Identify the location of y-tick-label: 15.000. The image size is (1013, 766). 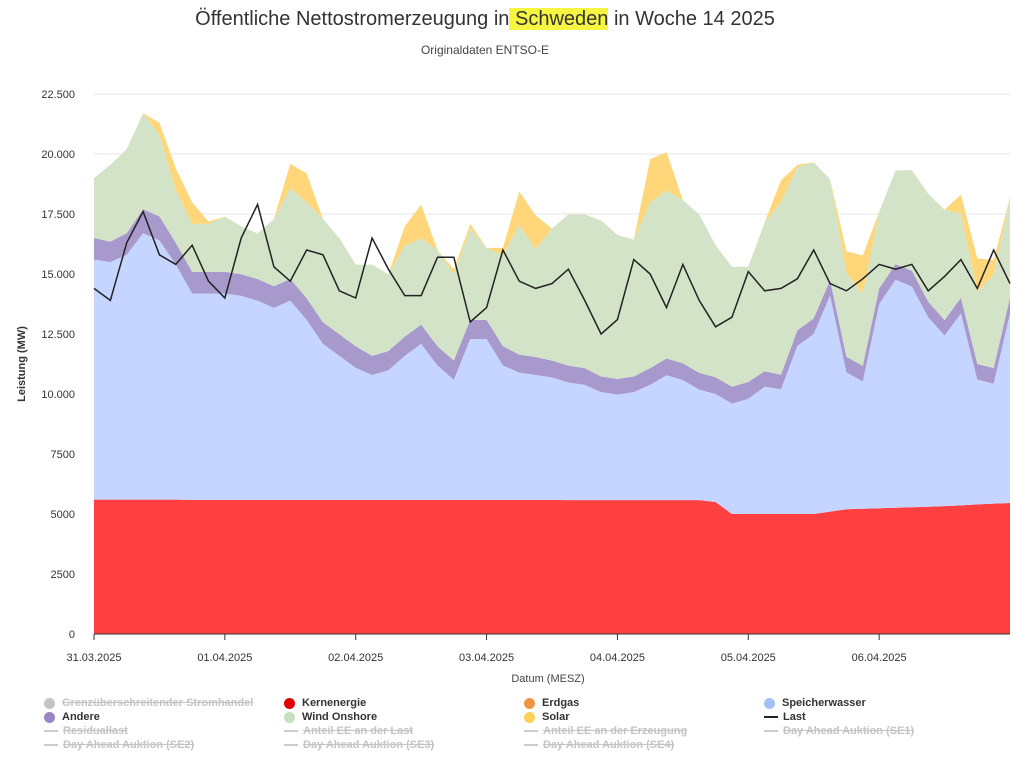
(58, 275).